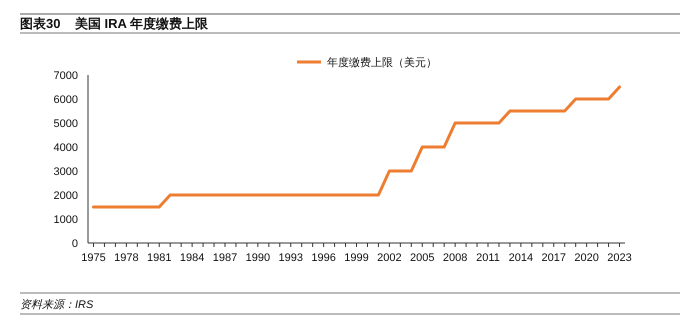 This screenshot has height=324, width=700. I want to click on x-tick-label: 1981, so click(159, 258).